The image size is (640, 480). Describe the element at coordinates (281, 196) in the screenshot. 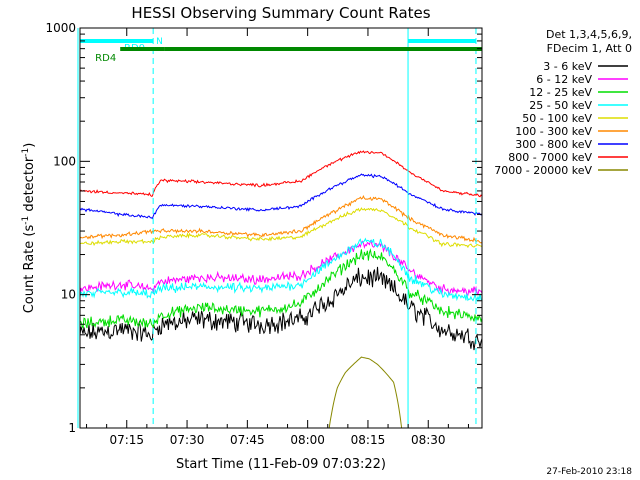

I see `series-line-300-800-kev` at that location.